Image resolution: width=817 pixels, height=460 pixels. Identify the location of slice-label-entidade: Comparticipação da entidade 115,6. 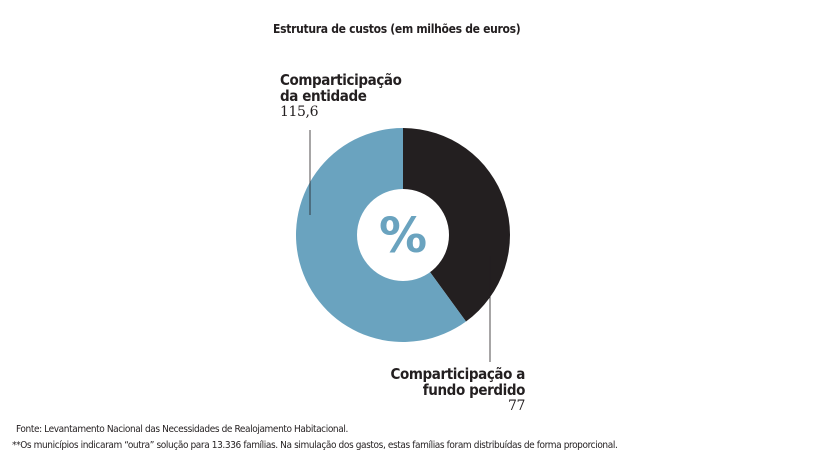
(341, 96).